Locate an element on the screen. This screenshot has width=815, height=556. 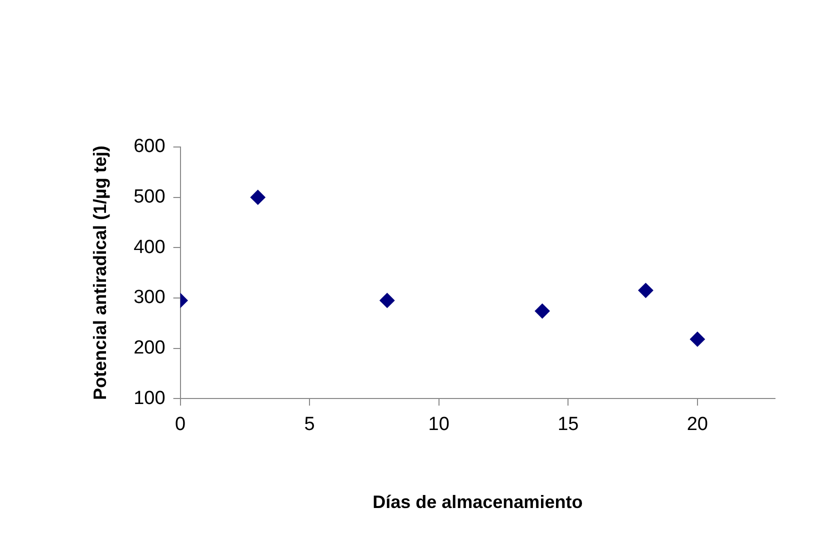
y-tick-label: 500 is located at coordinates (150, 197).